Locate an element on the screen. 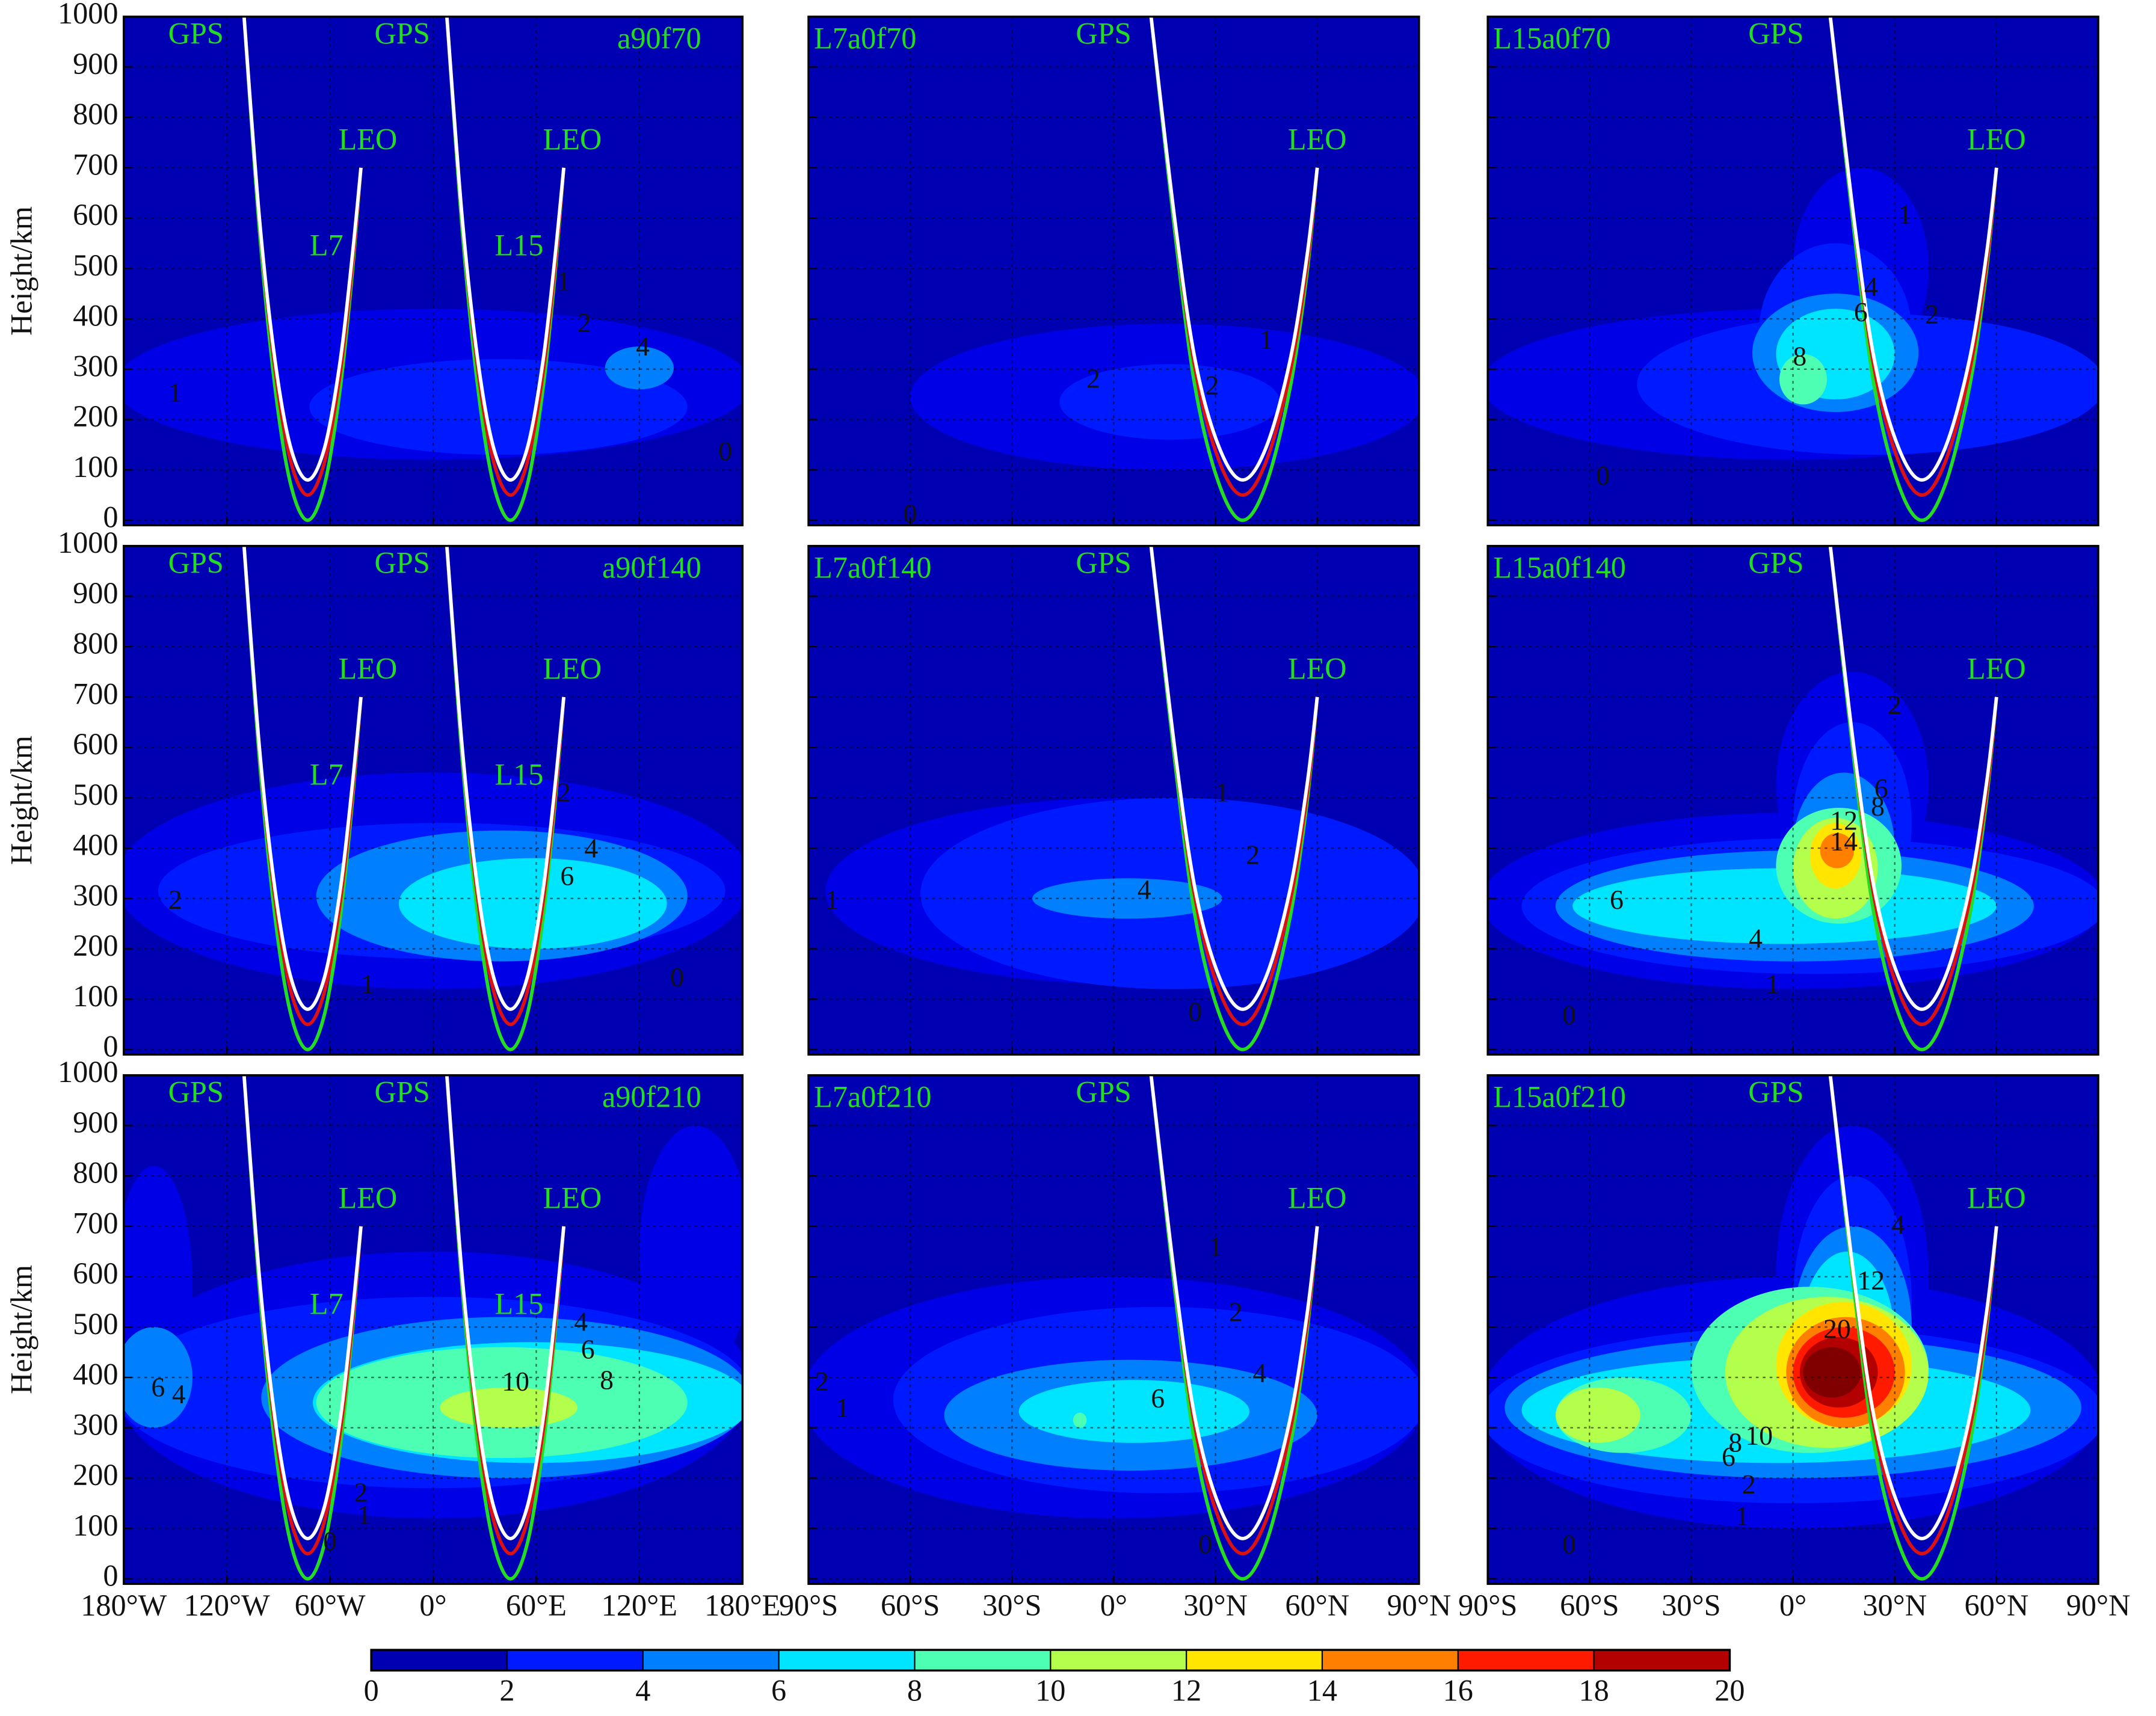 The image size is (2156, 1716). plot-area: 8 64 2 1 0 GPS LEO L15a0f70 is located at coordinates (1793, 271).